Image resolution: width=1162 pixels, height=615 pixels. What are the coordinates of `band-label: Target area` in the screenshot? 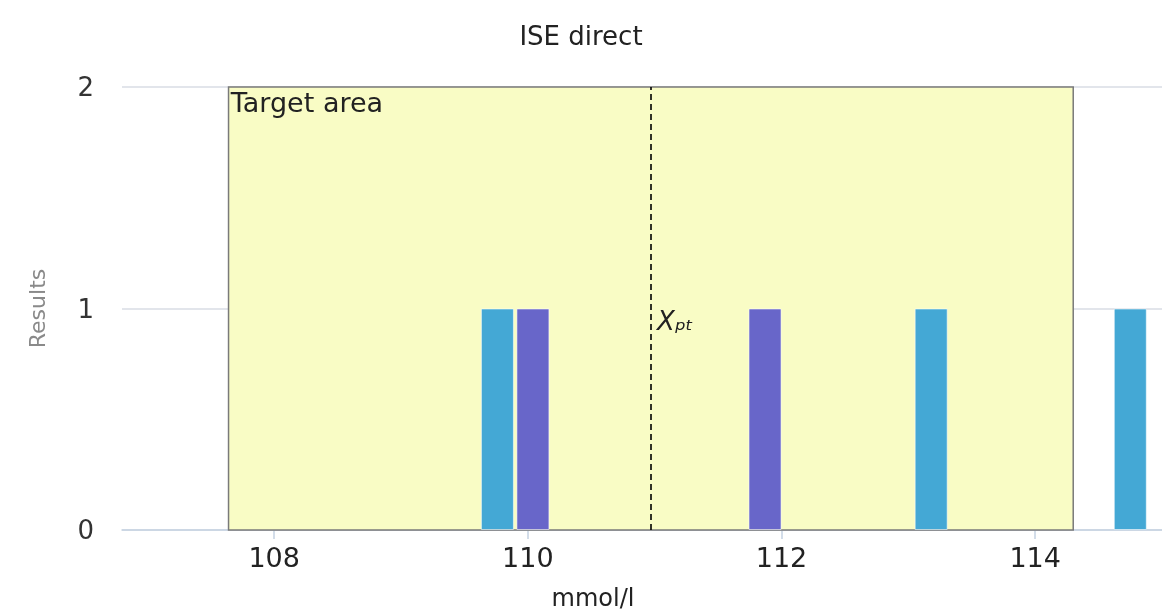 It's located at (306, 103).